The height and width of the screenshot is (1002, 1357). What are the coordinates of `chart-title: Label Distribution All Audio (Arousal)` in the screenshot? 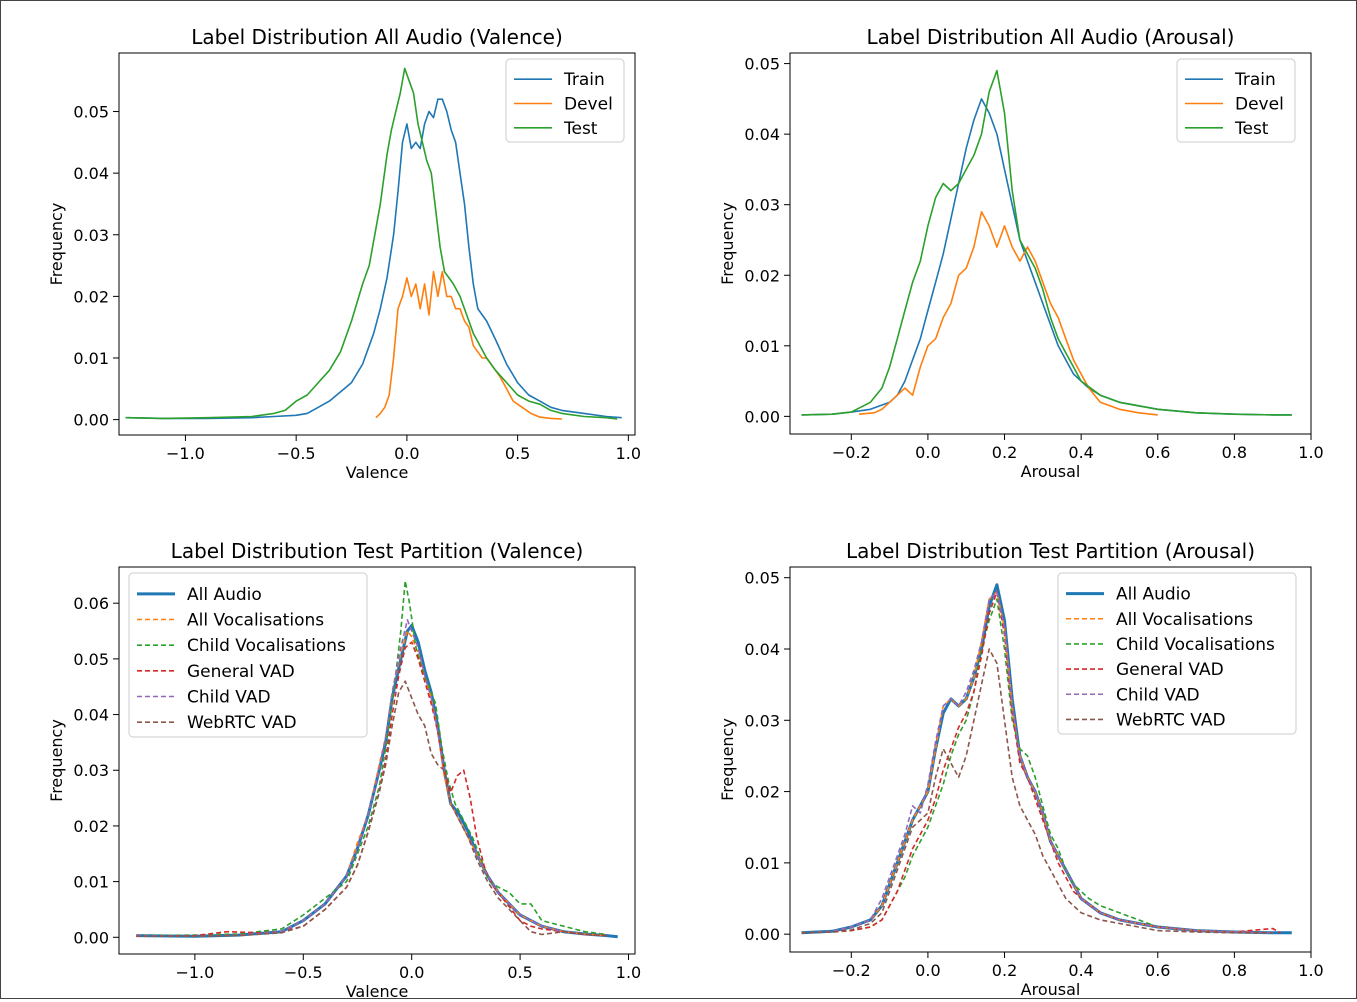 It's located at (1051, 37).